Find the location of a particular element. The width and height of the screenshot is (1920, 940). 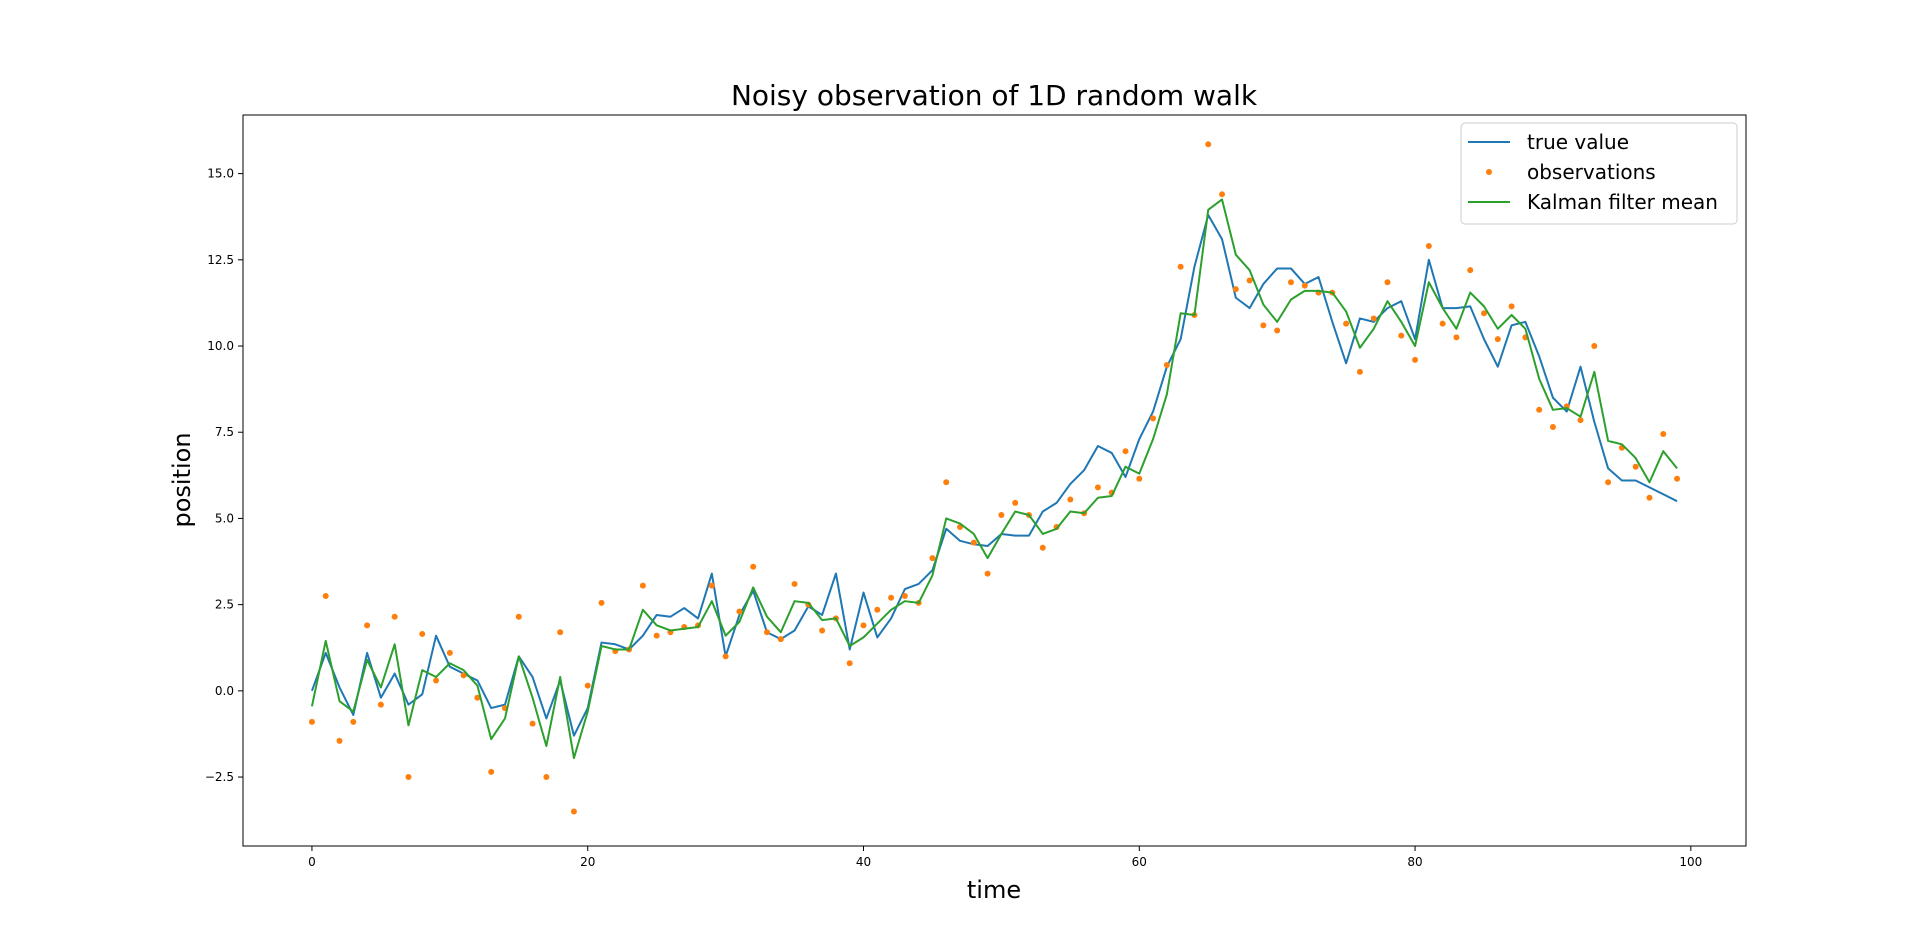

legend-label-kalman-filter-mean: Kalman filter mean is located at coordinates (1622, 202).